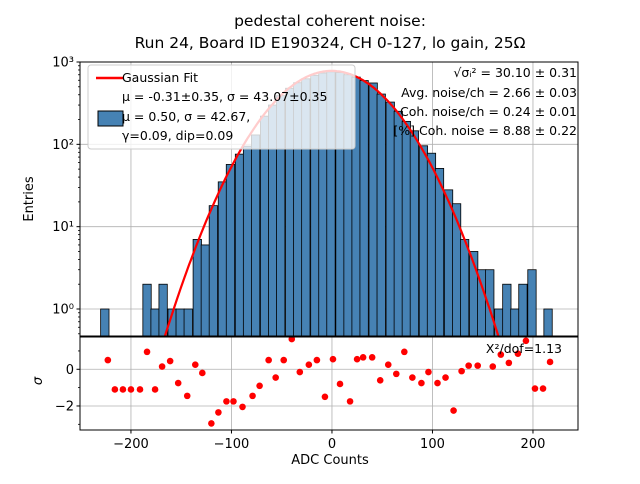 The width and height of the screenshot is (640, 484). I want to click on legend-hist-params2: γ=0.09, dip=0.09, so click(177, 135).